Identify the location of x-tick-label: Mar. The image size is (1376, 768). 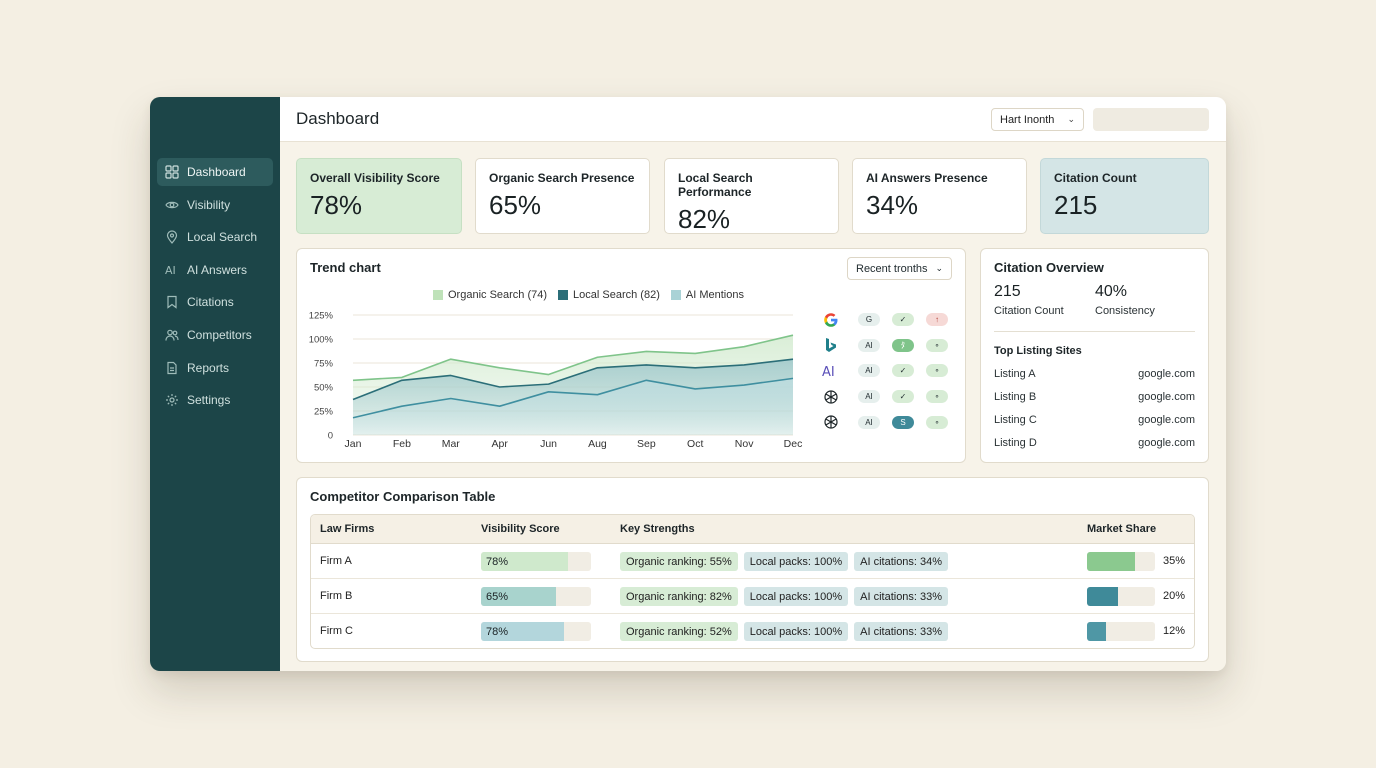
(451, 444).